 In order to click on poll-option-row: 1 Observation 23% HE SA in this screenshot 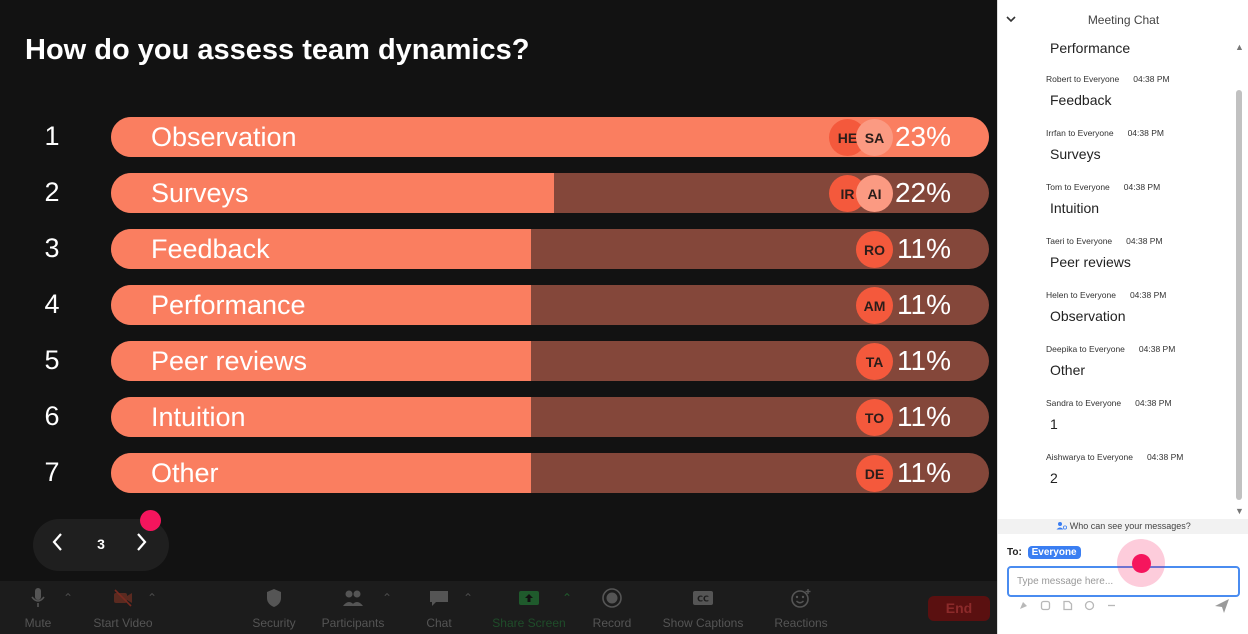, I will do `click(498, 137)`.